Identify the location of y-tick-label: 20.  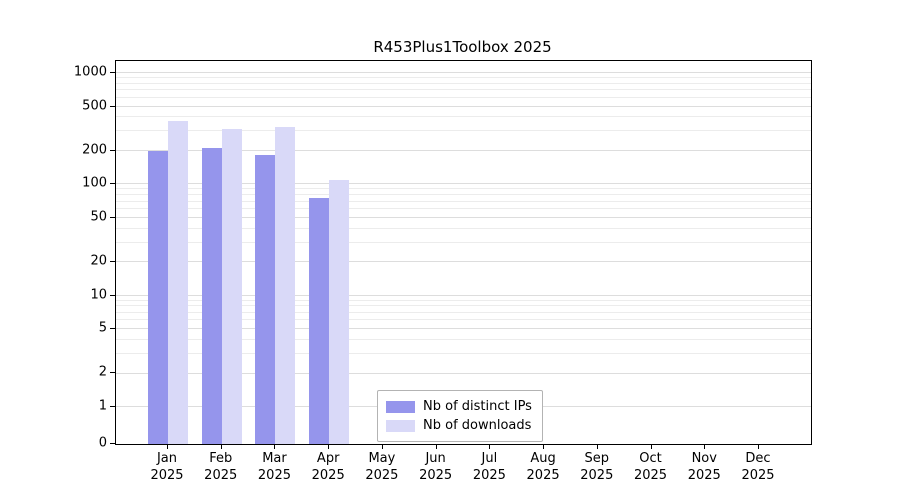
(98, 261).